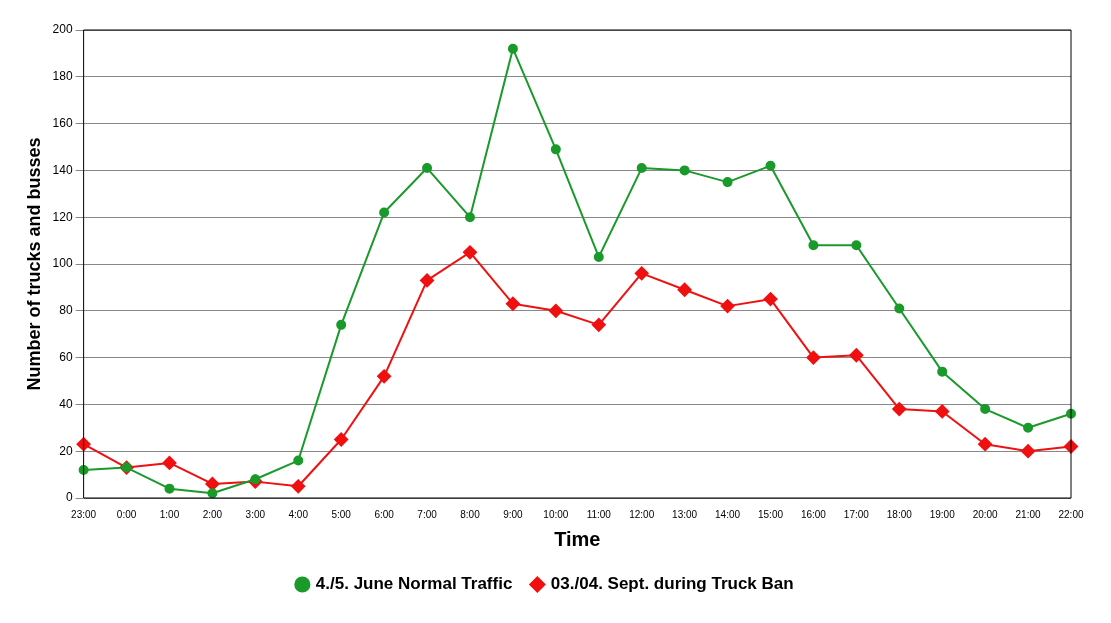 This screenshot has width=1111, height=623. What do you see at coordinates (33, 264) in the screenshot?
I see `y-axis-title: Number of trucks and busses` at bounding box center [33, 264].